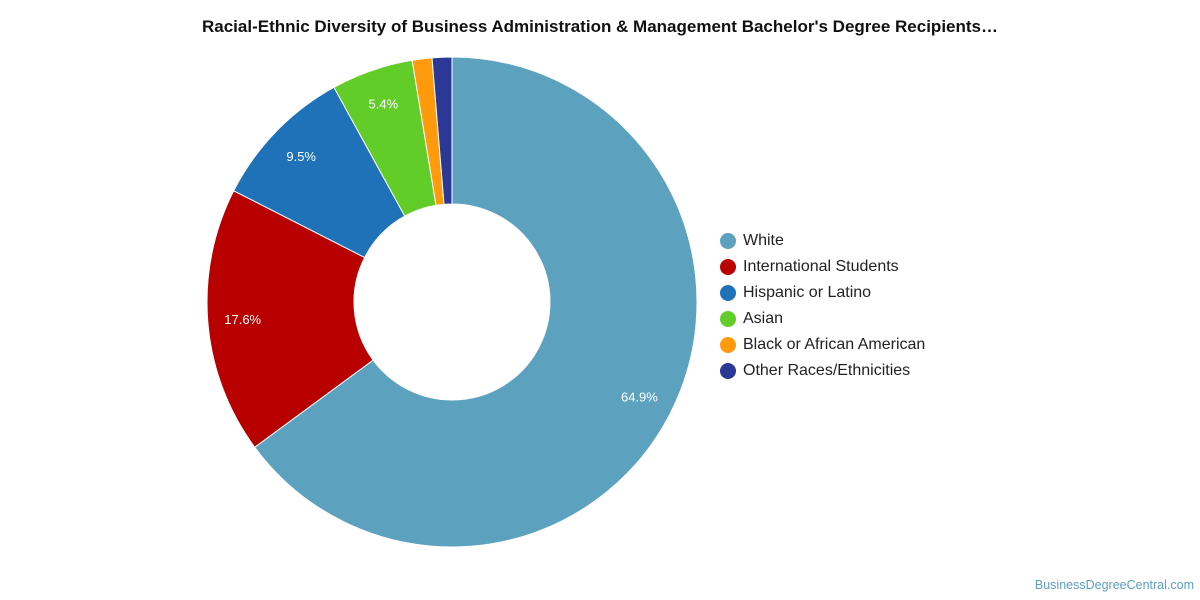 This screenshot has width=1200, height=600. I want to click on legend-label: Asian, so click(763, 318).